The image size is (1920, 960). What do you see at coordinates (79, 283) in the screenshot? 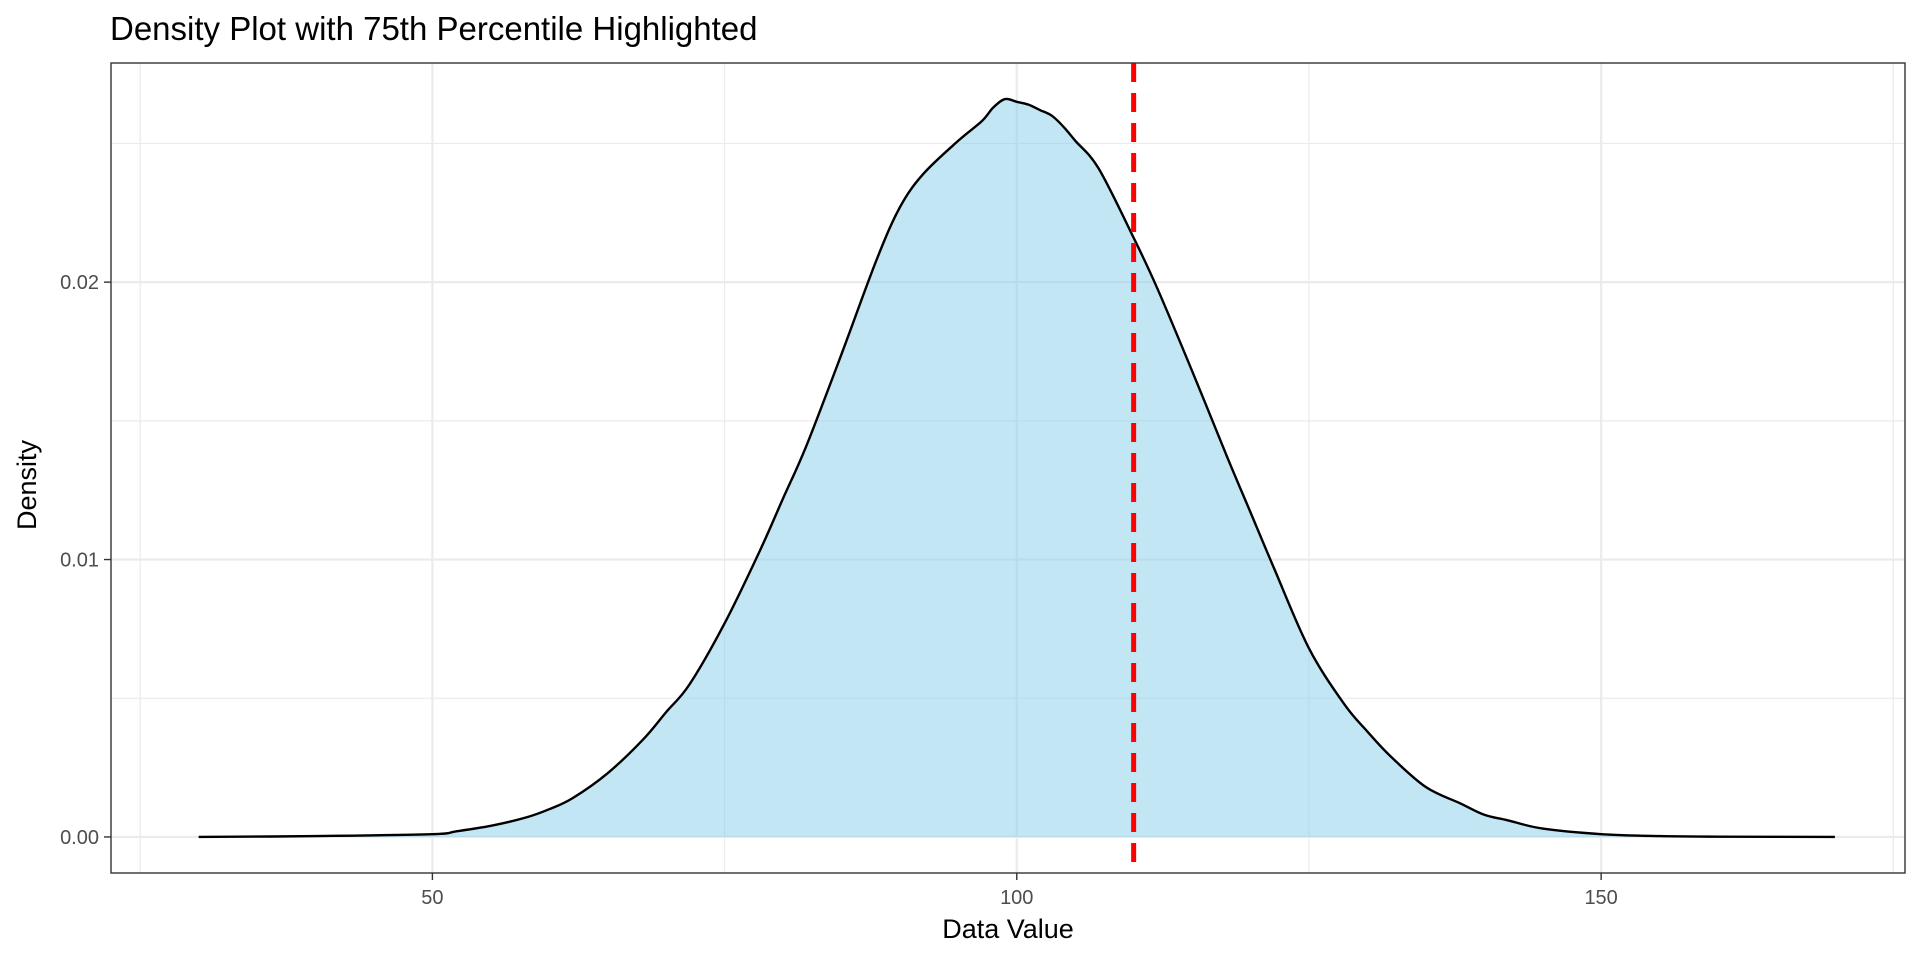
I see `y-tick-label: 0.02` at bounding box center [79, 283].